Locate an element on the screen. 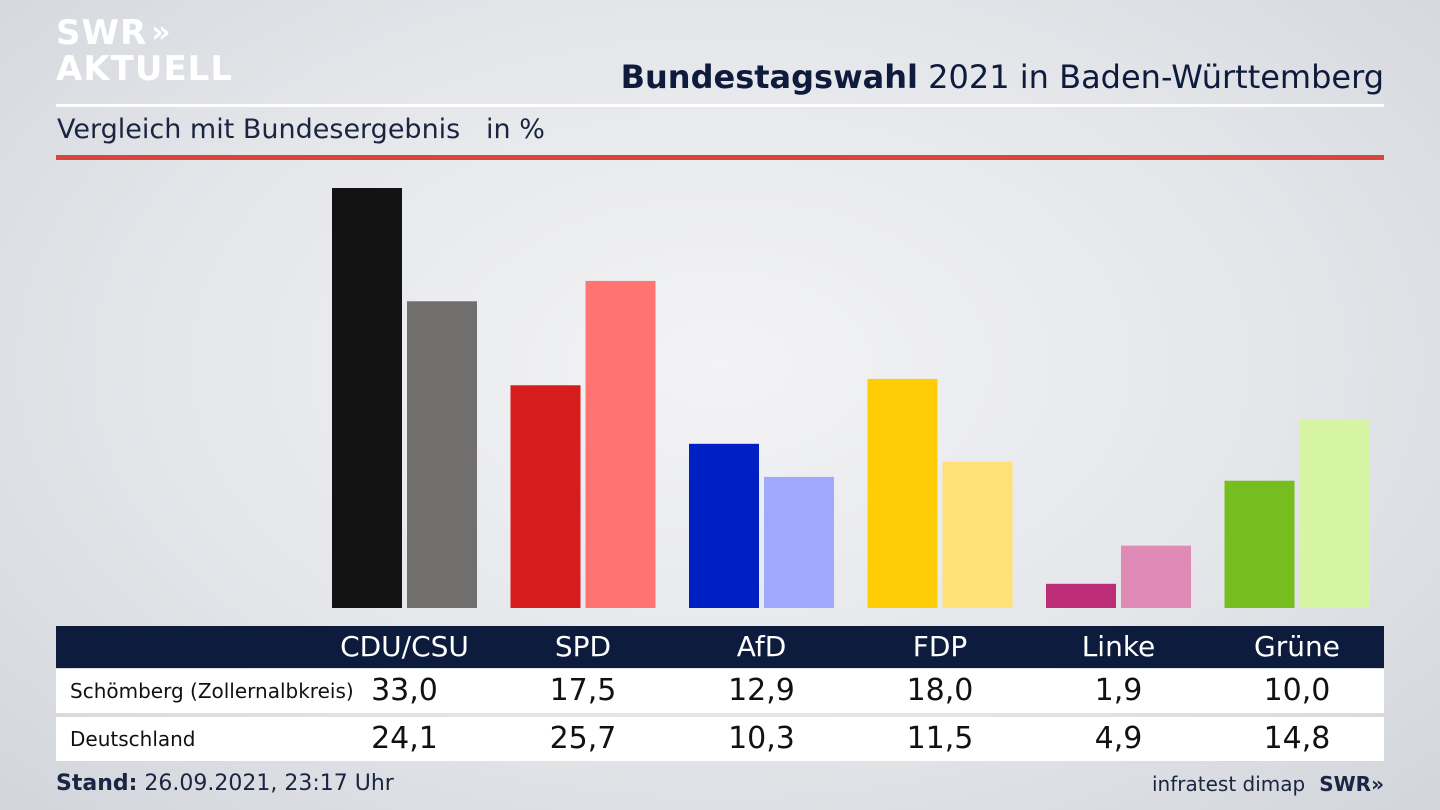 This screenshot has height=810, width=1440. bar-spd-local is located at coordinates (545, 496).